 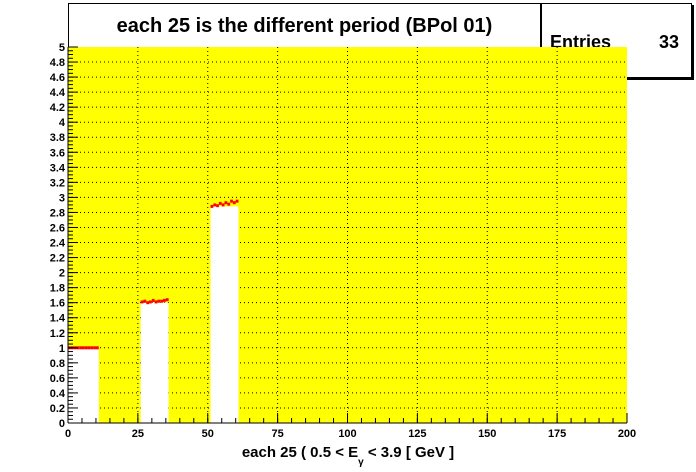 I want to click on y-tick-label: 4.6, so click(x=57, y=78).